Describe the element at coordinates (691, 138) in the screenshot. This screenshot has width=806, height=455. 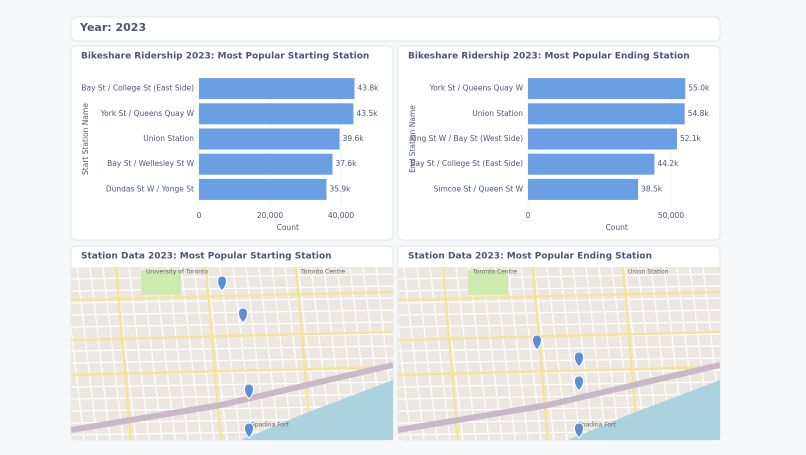
I see `value-label: 52.1k` at that location.